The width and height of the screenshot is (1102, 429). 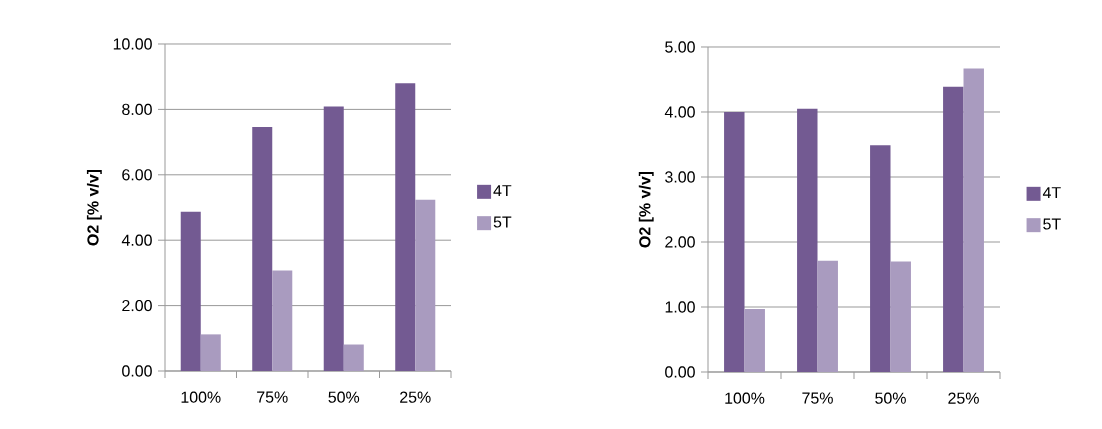 What do you see at coordinates (680, 177) in the screenshot?
I see `y-tick-label: 3.00` at bounding box center [680, 177].